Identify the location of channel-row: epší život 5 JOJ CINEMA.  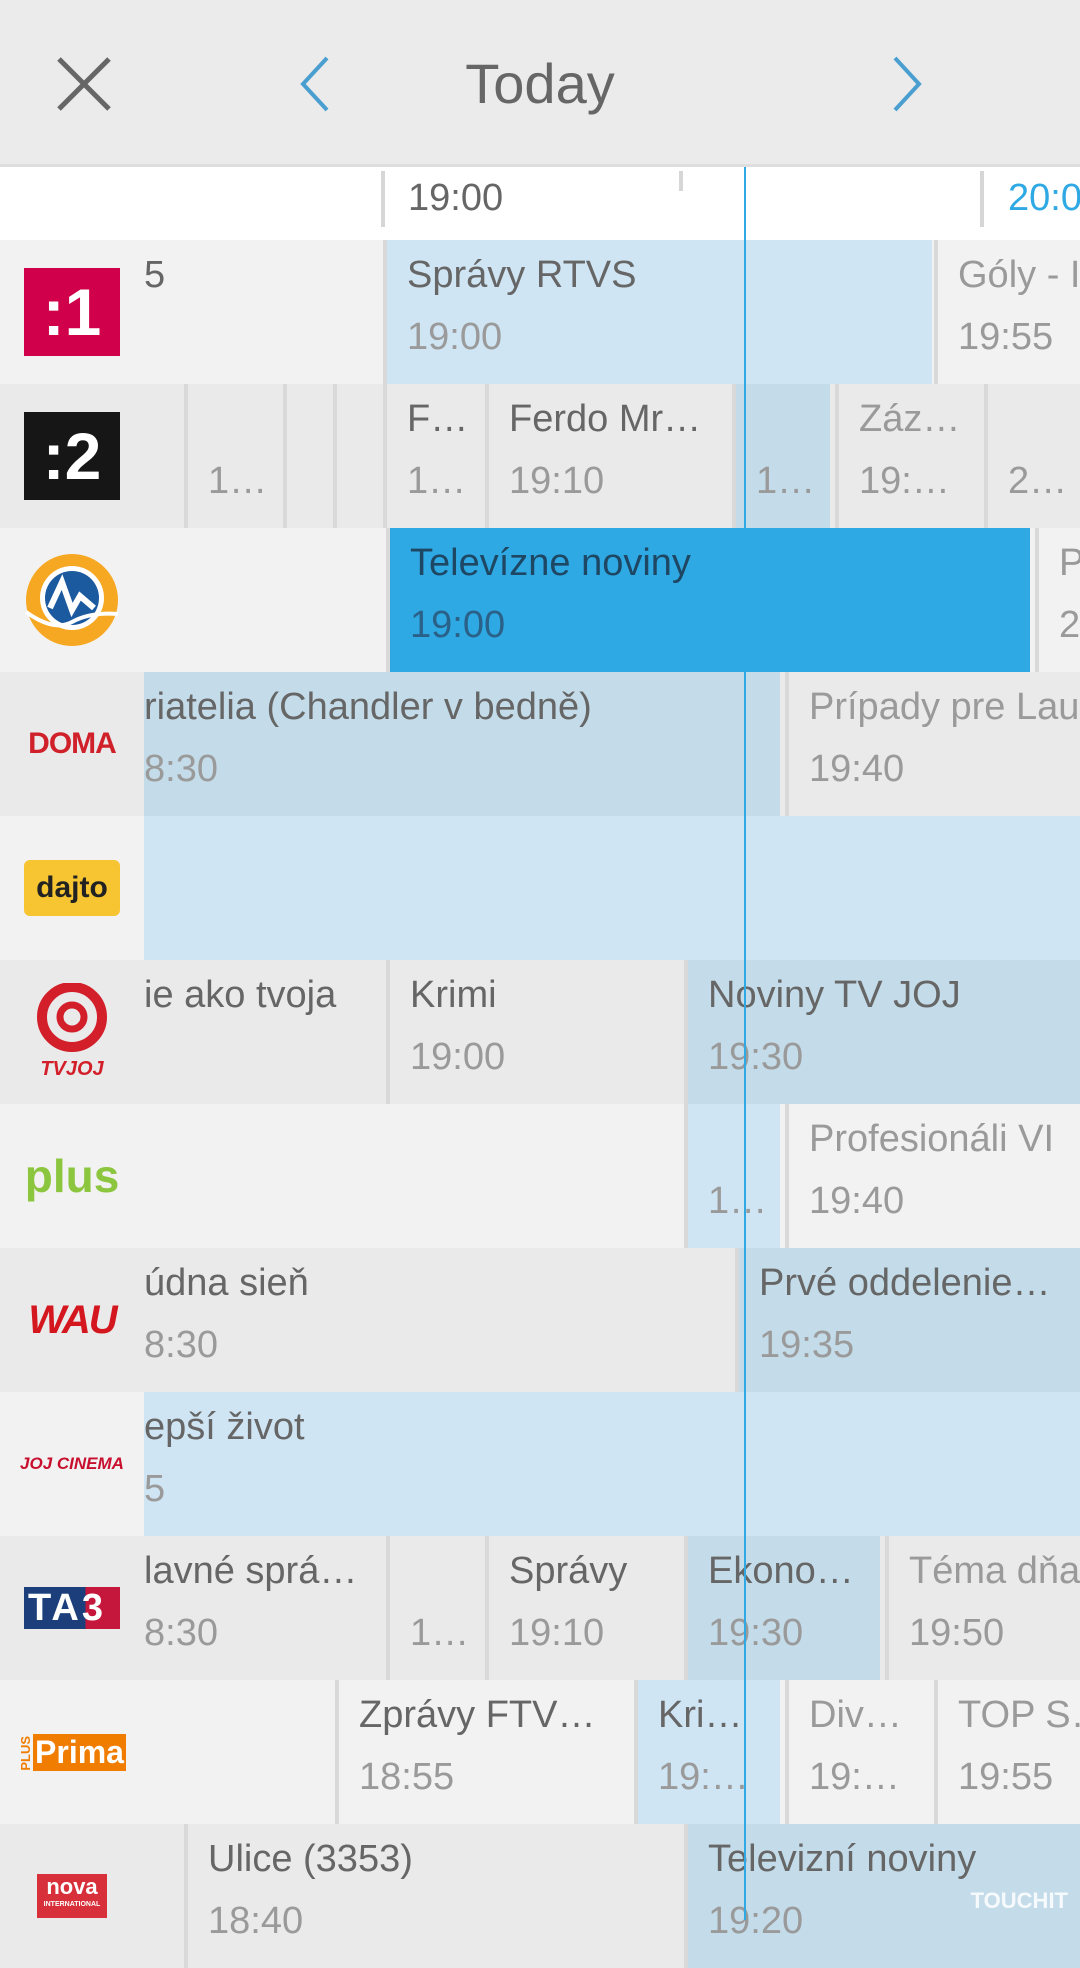
(540, 1464).